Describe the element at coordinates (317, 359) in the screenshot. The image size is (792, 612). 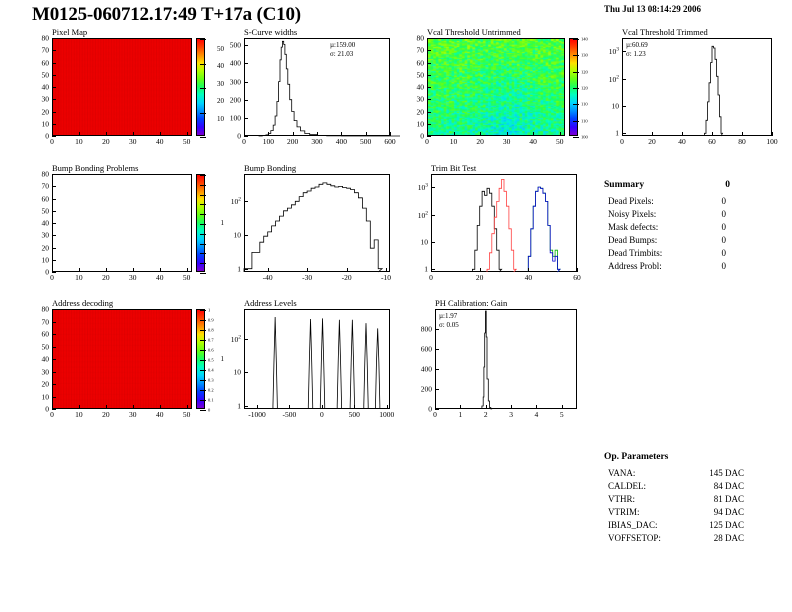
I see `address-levels-plot-frame` at that location.